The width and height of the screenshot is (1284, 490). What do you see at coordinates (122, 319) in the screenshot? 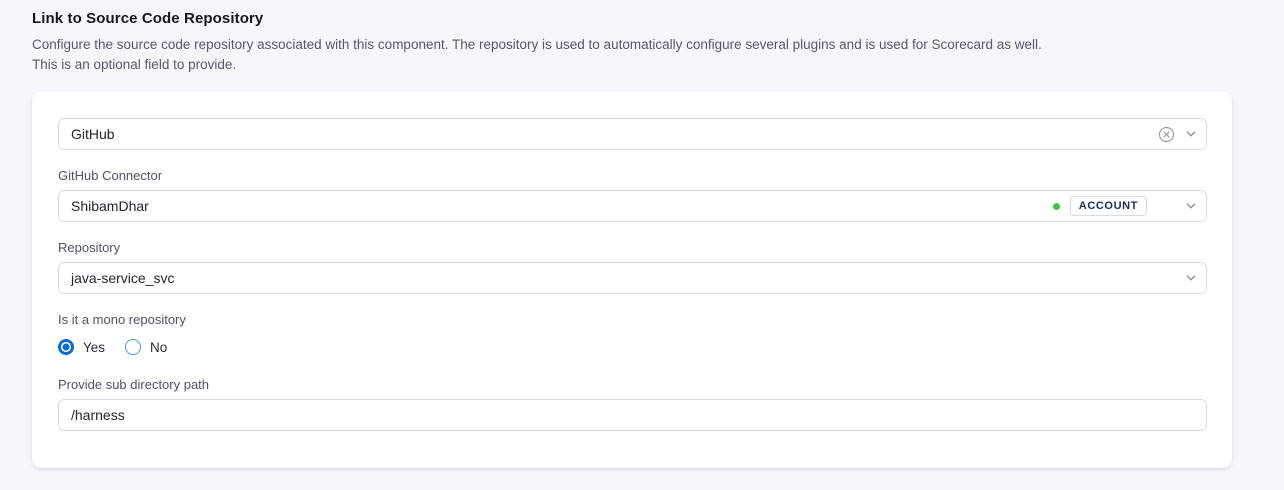
I see `mono-repo-label: Is it a mono repository` at bounding box center [122, 319].